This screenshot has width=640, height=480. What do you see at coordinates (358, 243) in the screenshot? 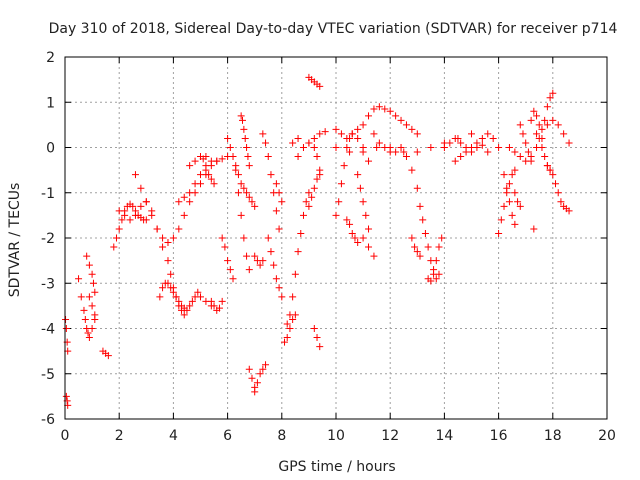
I see `data-point-s36` at bounding box center [358, 243].